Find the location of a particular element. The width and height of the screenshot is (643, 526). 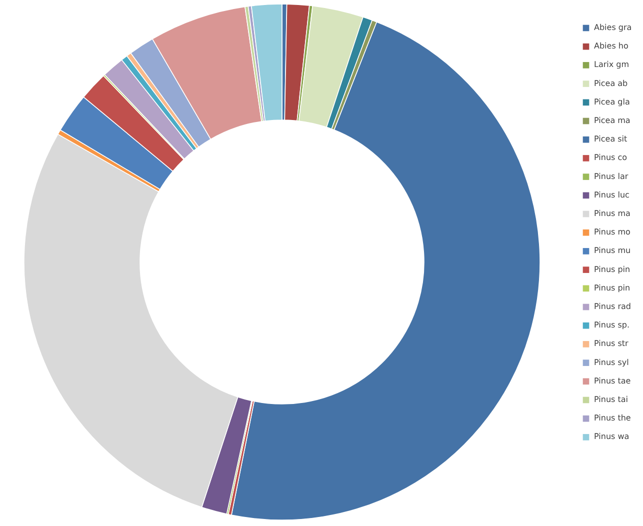

legend-label: Abies ho is located at coordinates (611, 46).